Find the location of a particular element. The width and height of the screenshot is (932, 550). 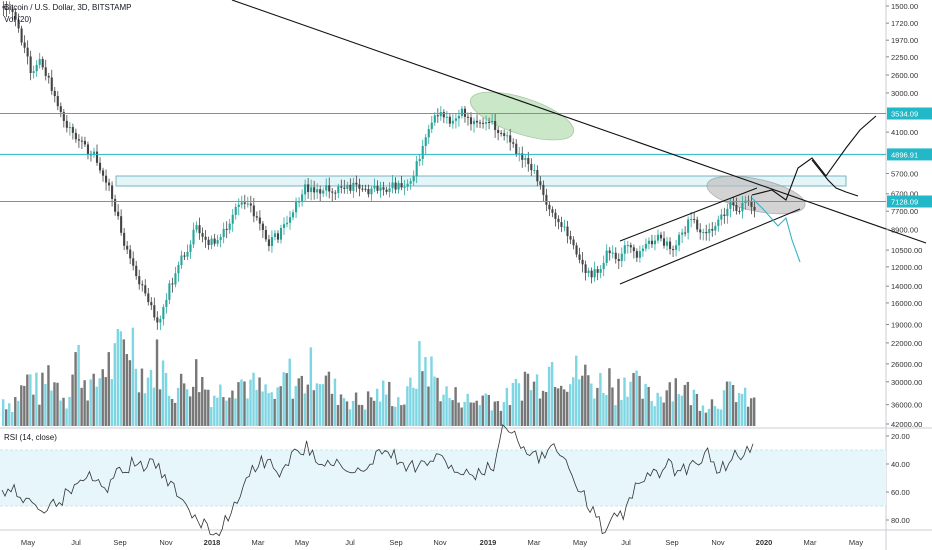

rsi-tick-label: 20.00 is located at coordinates (900, 436).